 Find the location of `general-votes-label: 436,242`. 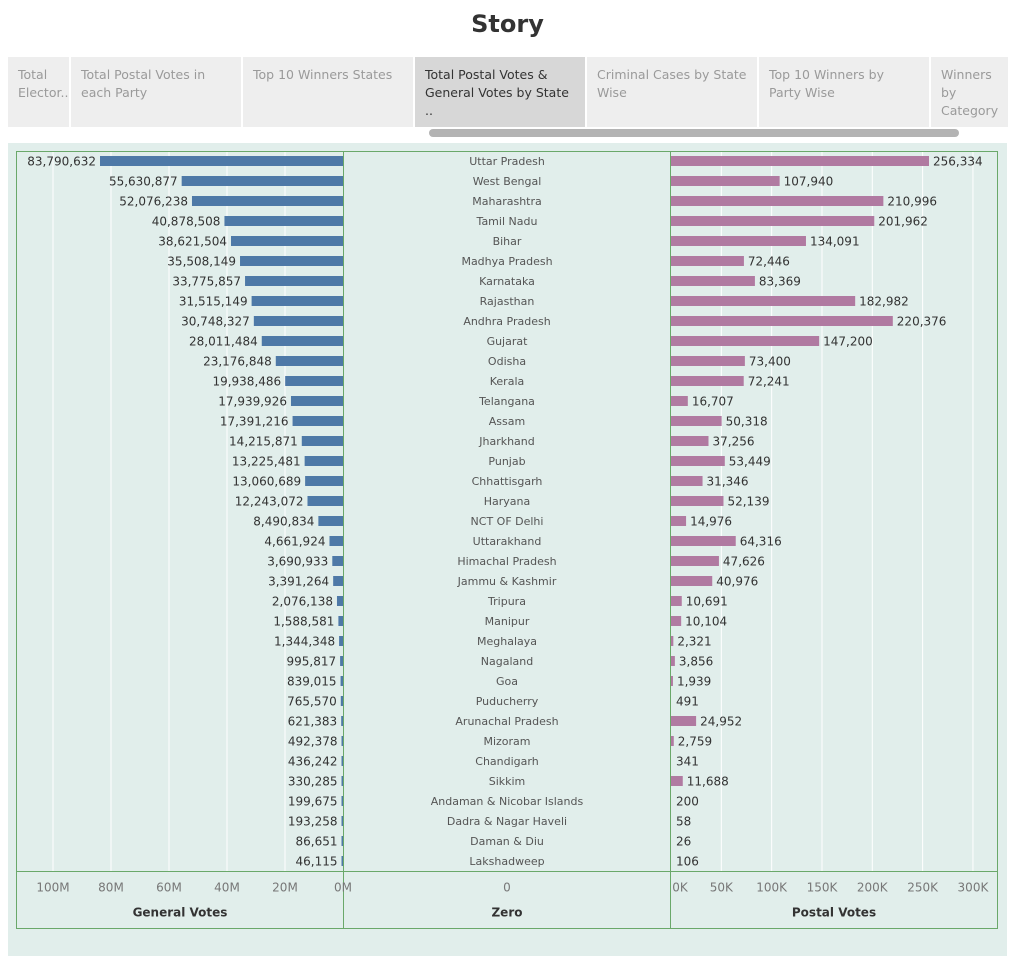

general-votes-label: 436,242 is located at coordinates (313, 762).